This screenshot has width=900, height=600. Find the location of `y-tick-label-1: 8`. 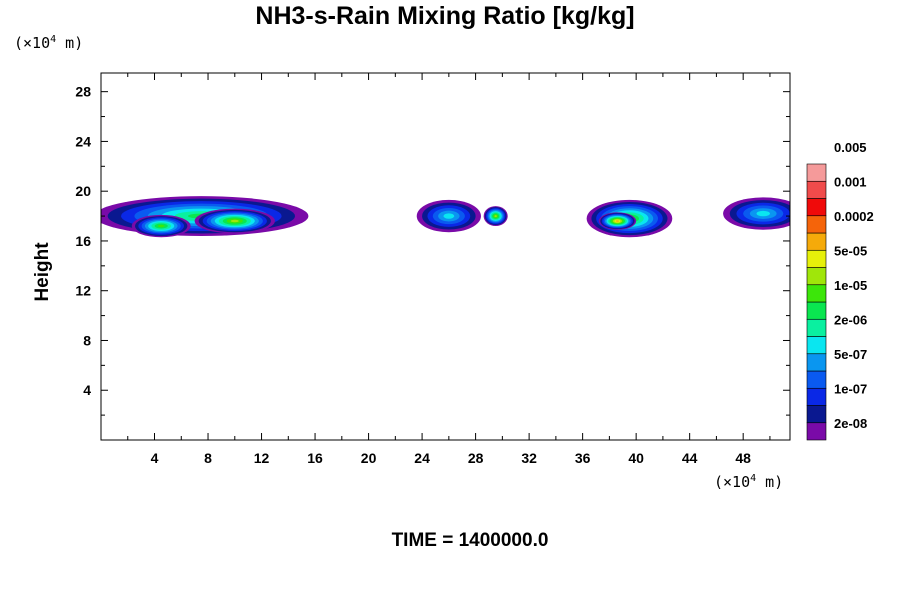

y-tick-label-1: 8 is located at coordinates (87, 340).